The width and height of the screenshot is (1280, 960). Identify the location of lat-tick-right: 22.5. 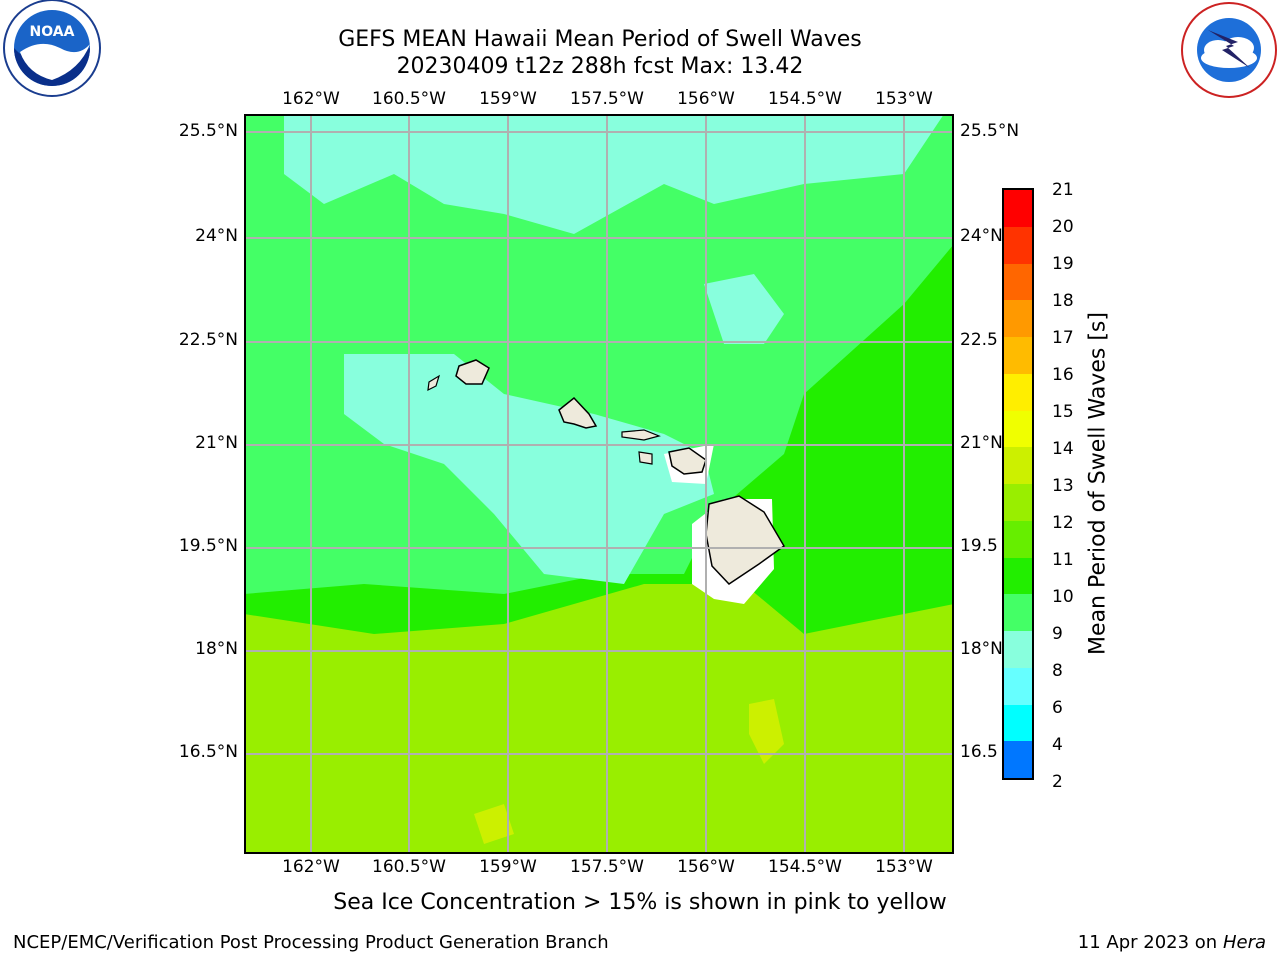
(979, 340).